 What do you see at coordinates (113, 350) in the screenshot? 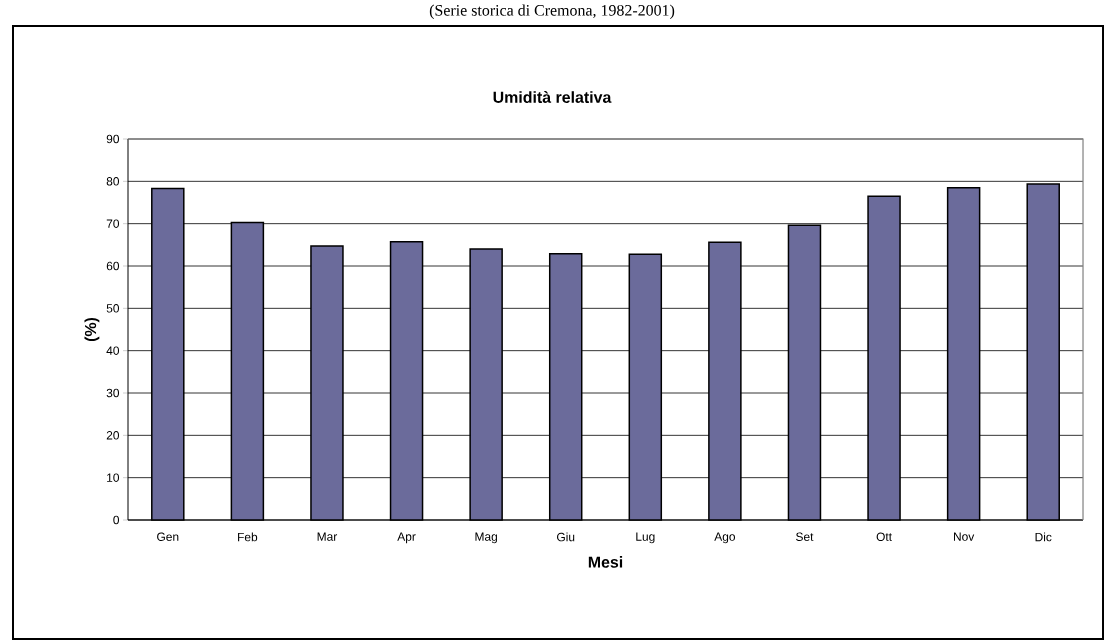
I see `y-tick-label: 40` at bounding box center [113, 350].